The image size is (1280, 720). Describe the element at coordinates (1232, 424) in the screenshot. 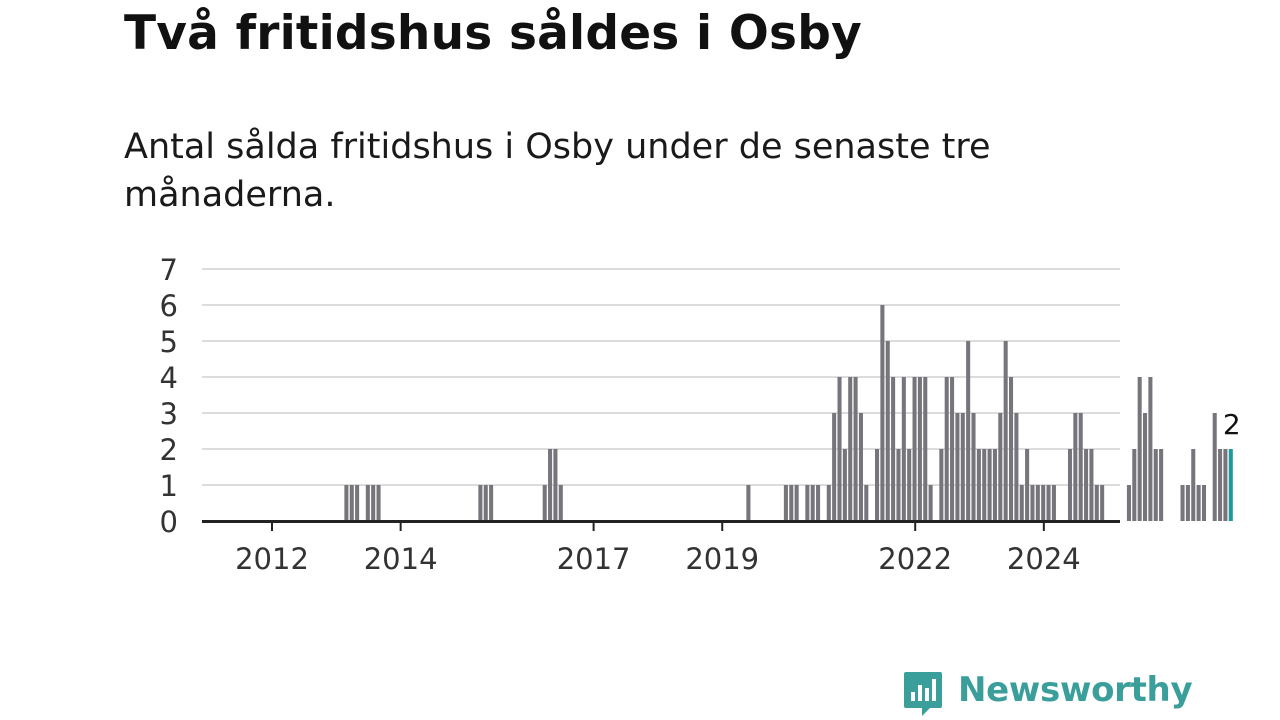

I see `highlight-data-label: 2` at that location.